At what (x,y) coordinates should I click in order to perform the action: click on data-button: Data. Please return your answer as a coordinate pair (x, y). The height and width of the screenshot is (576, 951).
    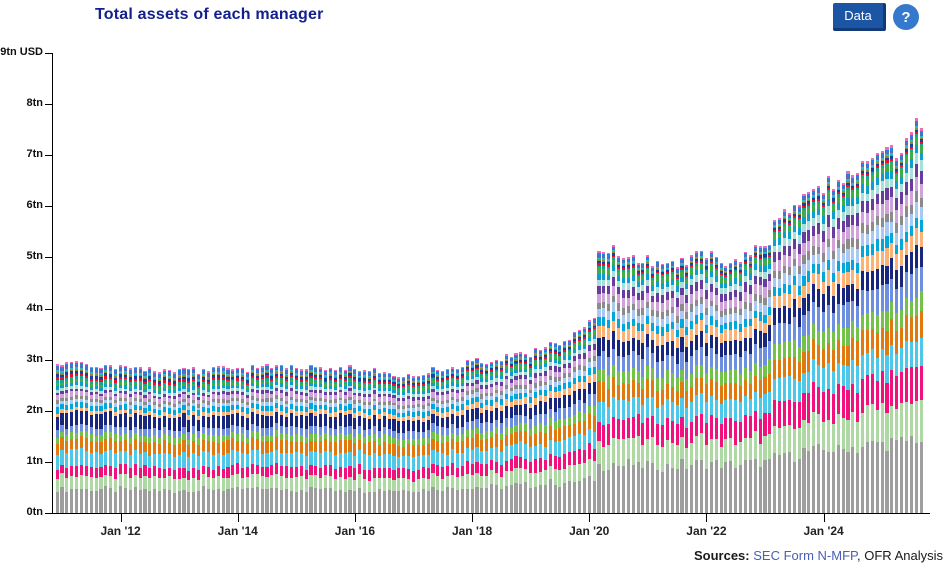
    Looking at the image, I should click on (859, 17).